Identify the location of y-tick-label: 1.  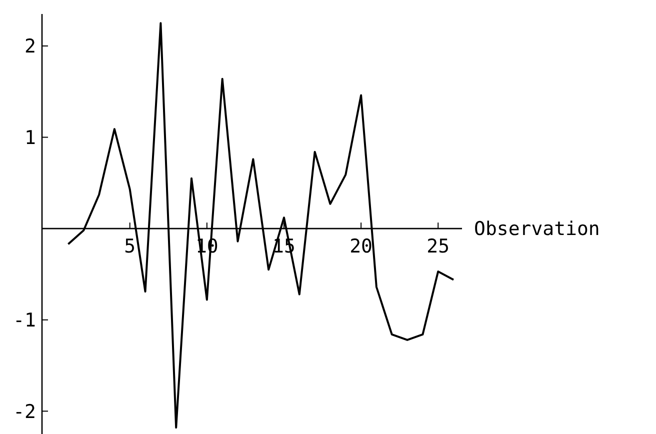
(30, 137).